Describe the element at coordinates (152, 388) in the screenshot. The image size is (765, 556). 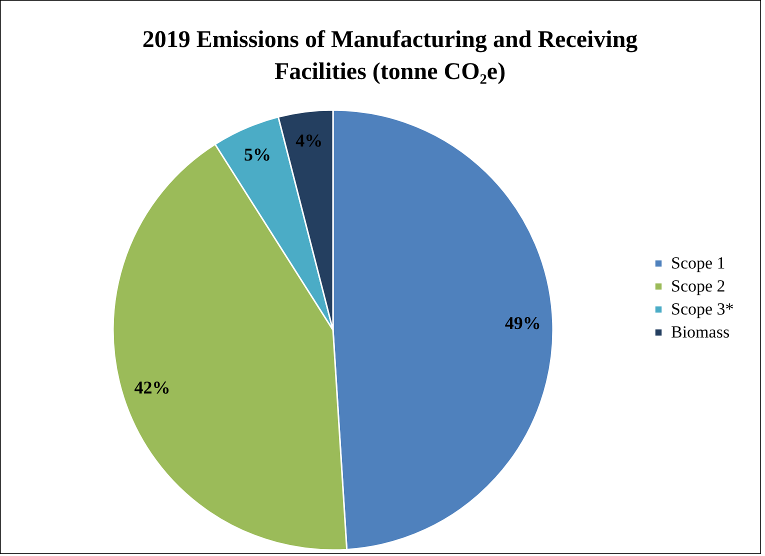
I see `data-label: 42%` at that location.